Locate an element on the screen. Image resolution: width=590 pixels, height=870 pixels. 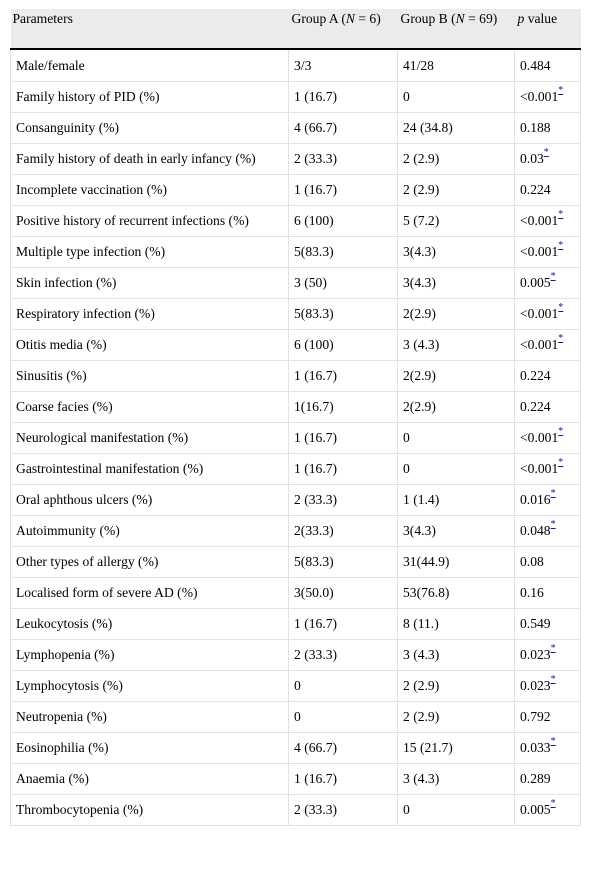
table-row: Male/female 3/3 41/28 0.484 is located at coordinates (295, 65).